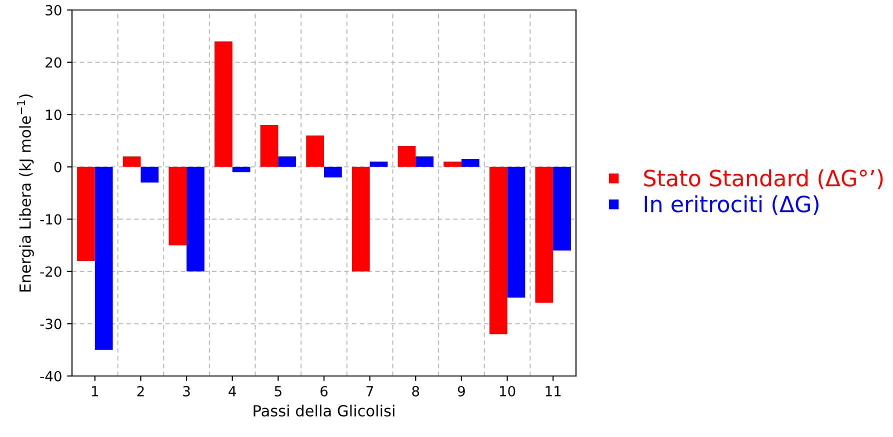 This screenshot has height=437, width=893. Describe the element at coordinates (508, 391) in the screenshot. I see `x-tick-label: 10` at that location.